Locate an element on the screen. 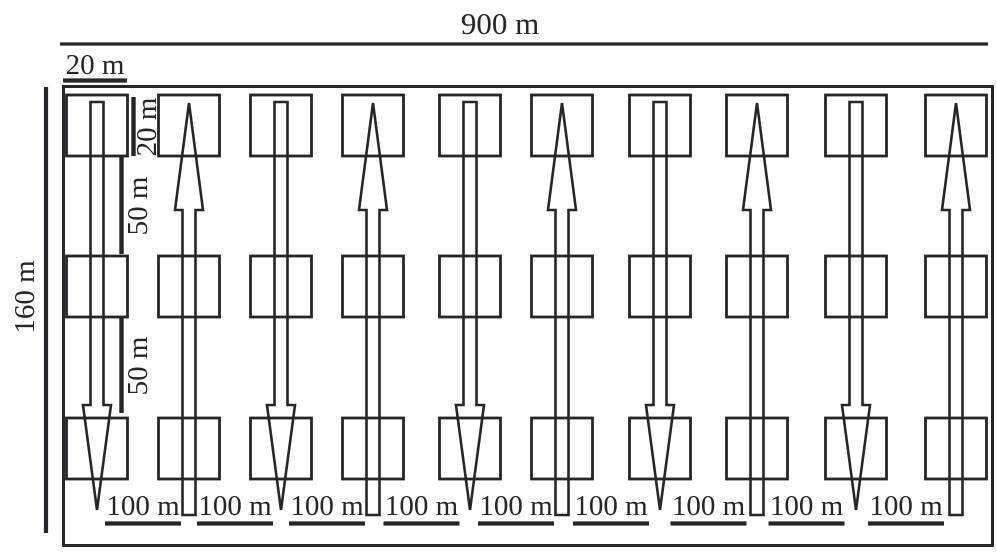 The width and height of the screenshot is (997, 552). down-arrow-c3 is located at coordinates (281, 305).